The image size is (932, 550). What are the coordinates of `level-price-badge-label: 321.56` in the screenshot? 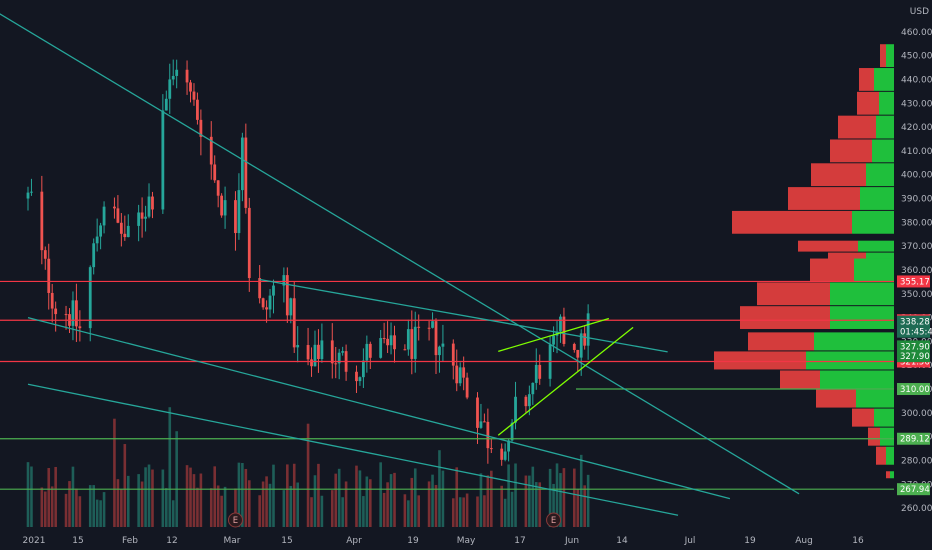 It's located at (915, 362).